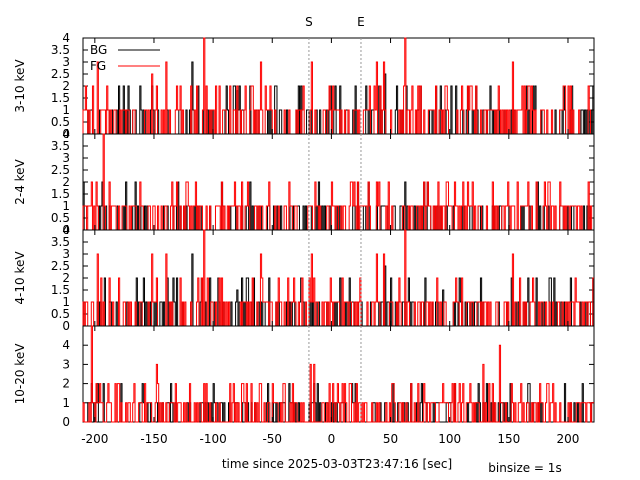 This screenshot has width=640, height=480. Describe the element at coordinates (337, 464) in the screenshot. I see `x-axis-label: time since 2025-03-03T23:47:16 [sec]` at that location.